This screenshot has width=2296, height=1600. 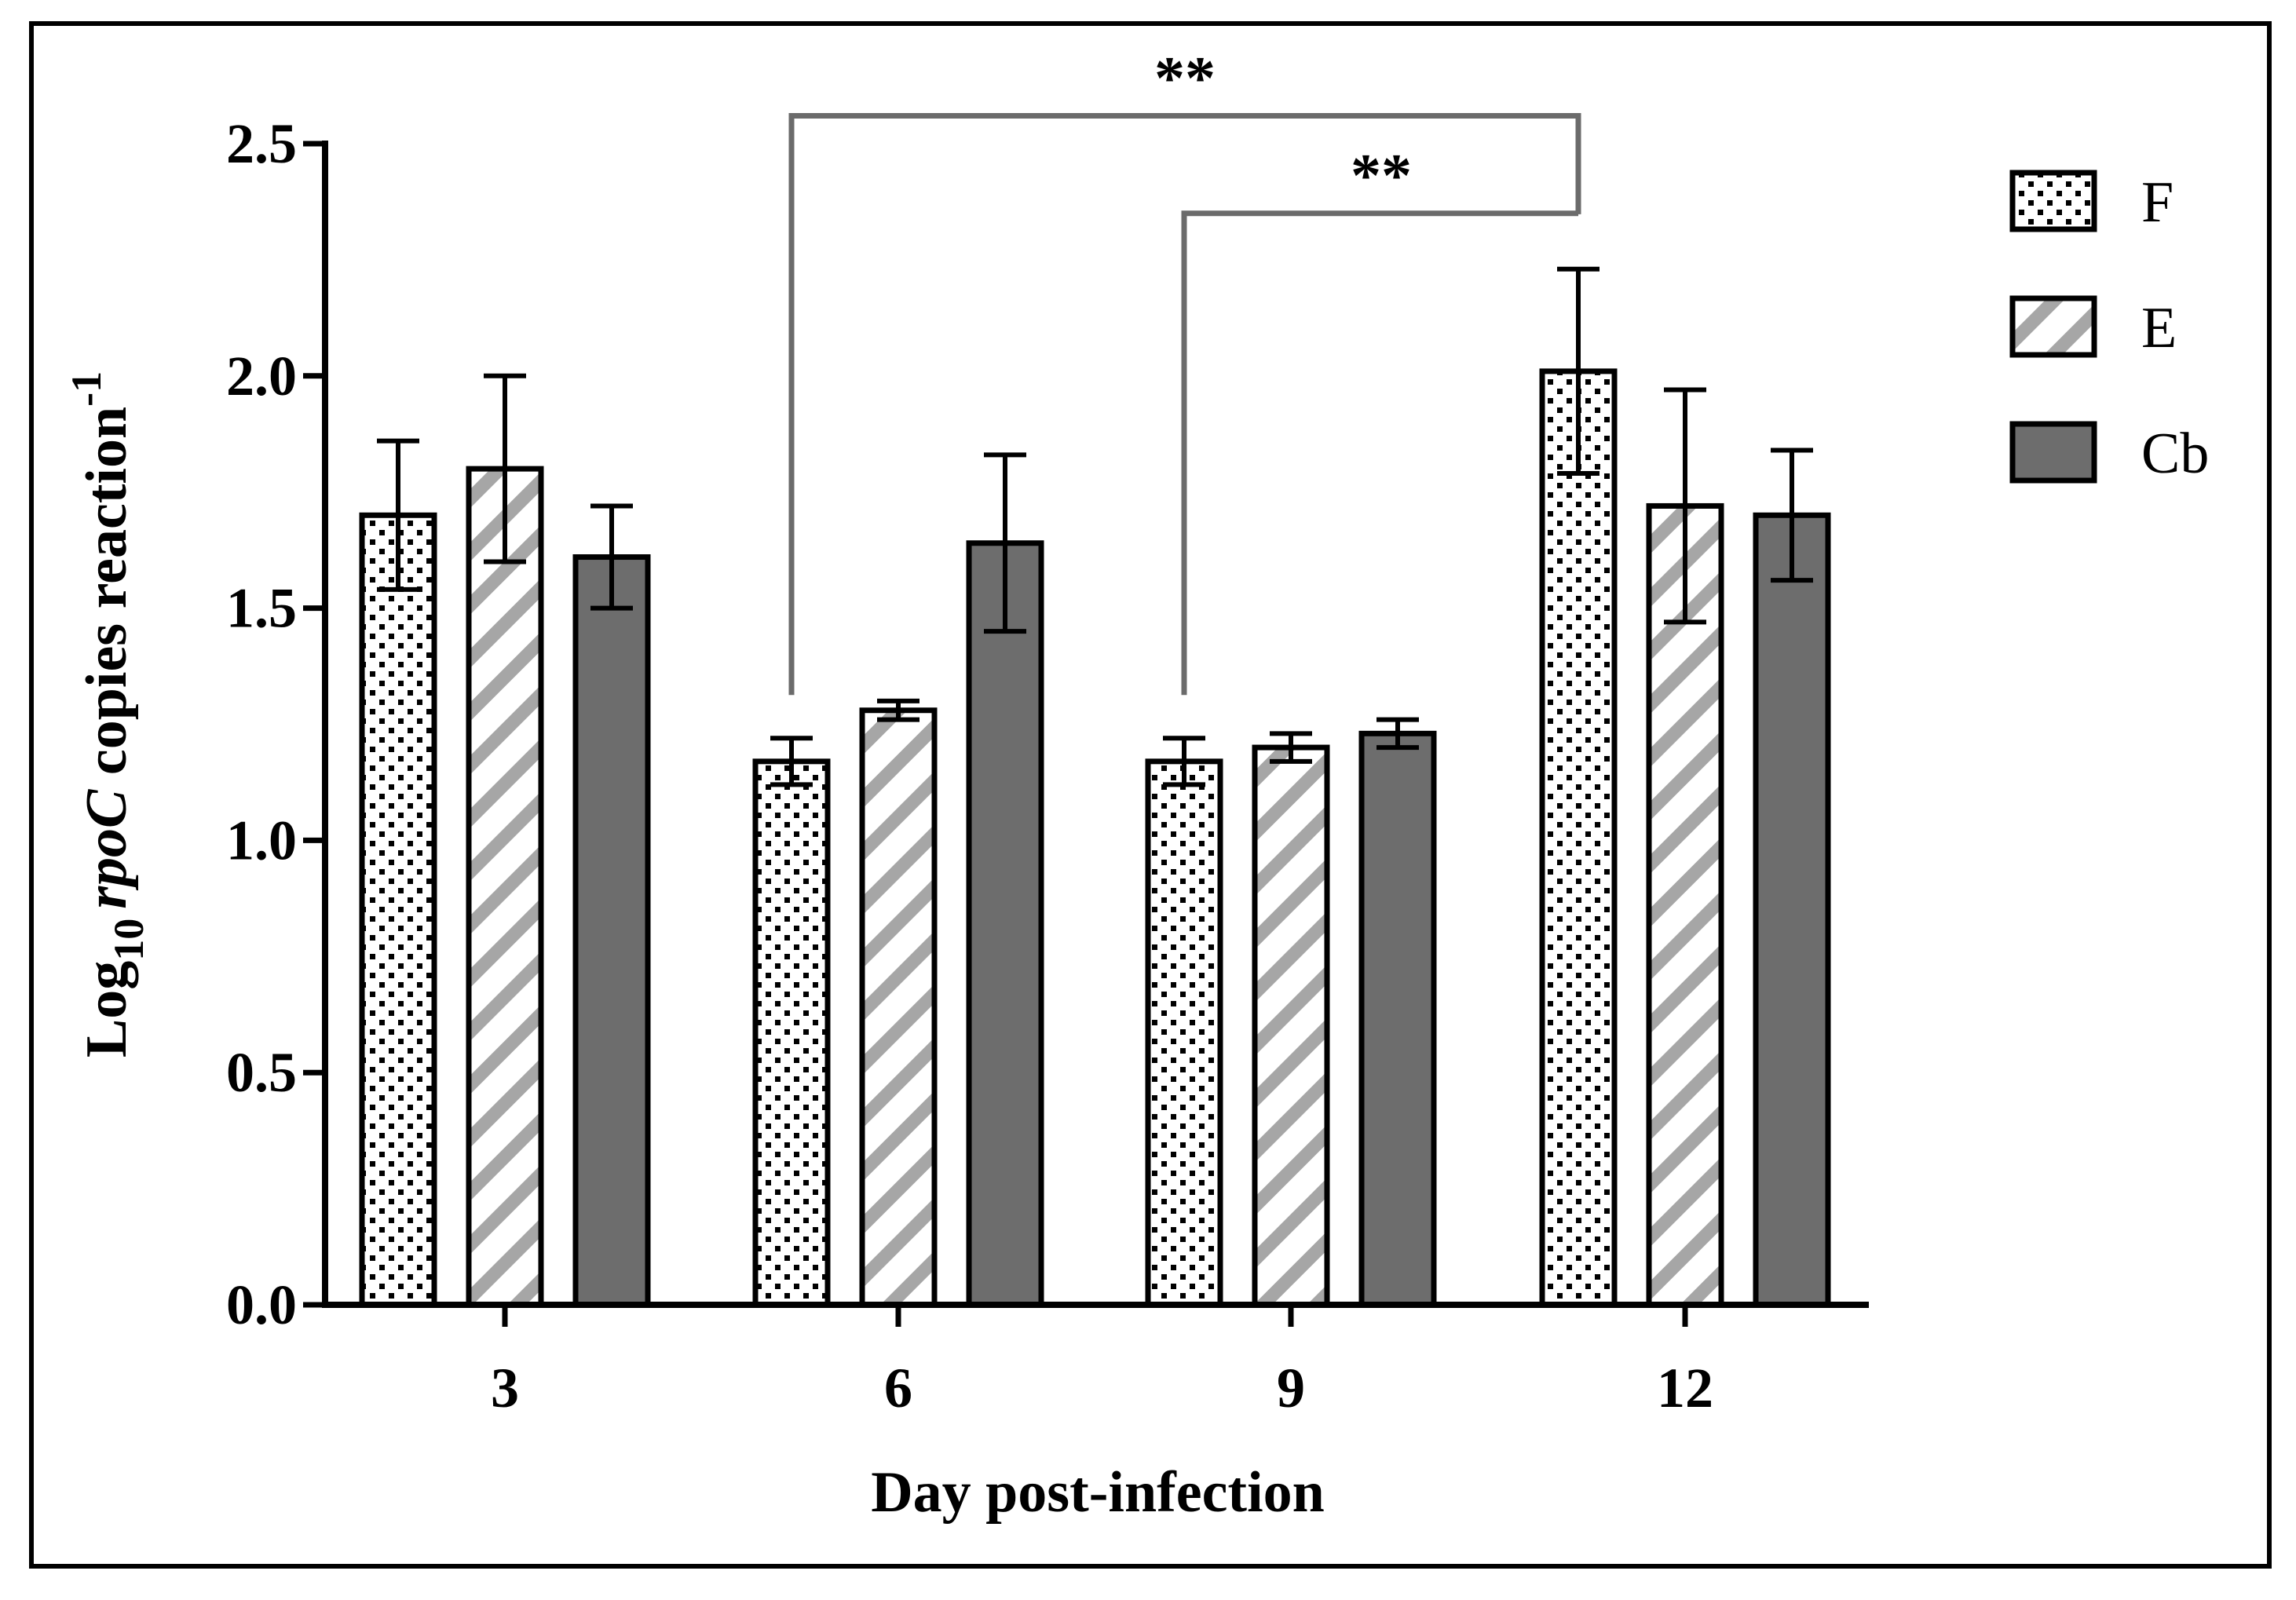 What do you see at coordinates (2157, 202) in the screenshot?
I see `legend-label-f: F` at bounding box center [2157, 202].